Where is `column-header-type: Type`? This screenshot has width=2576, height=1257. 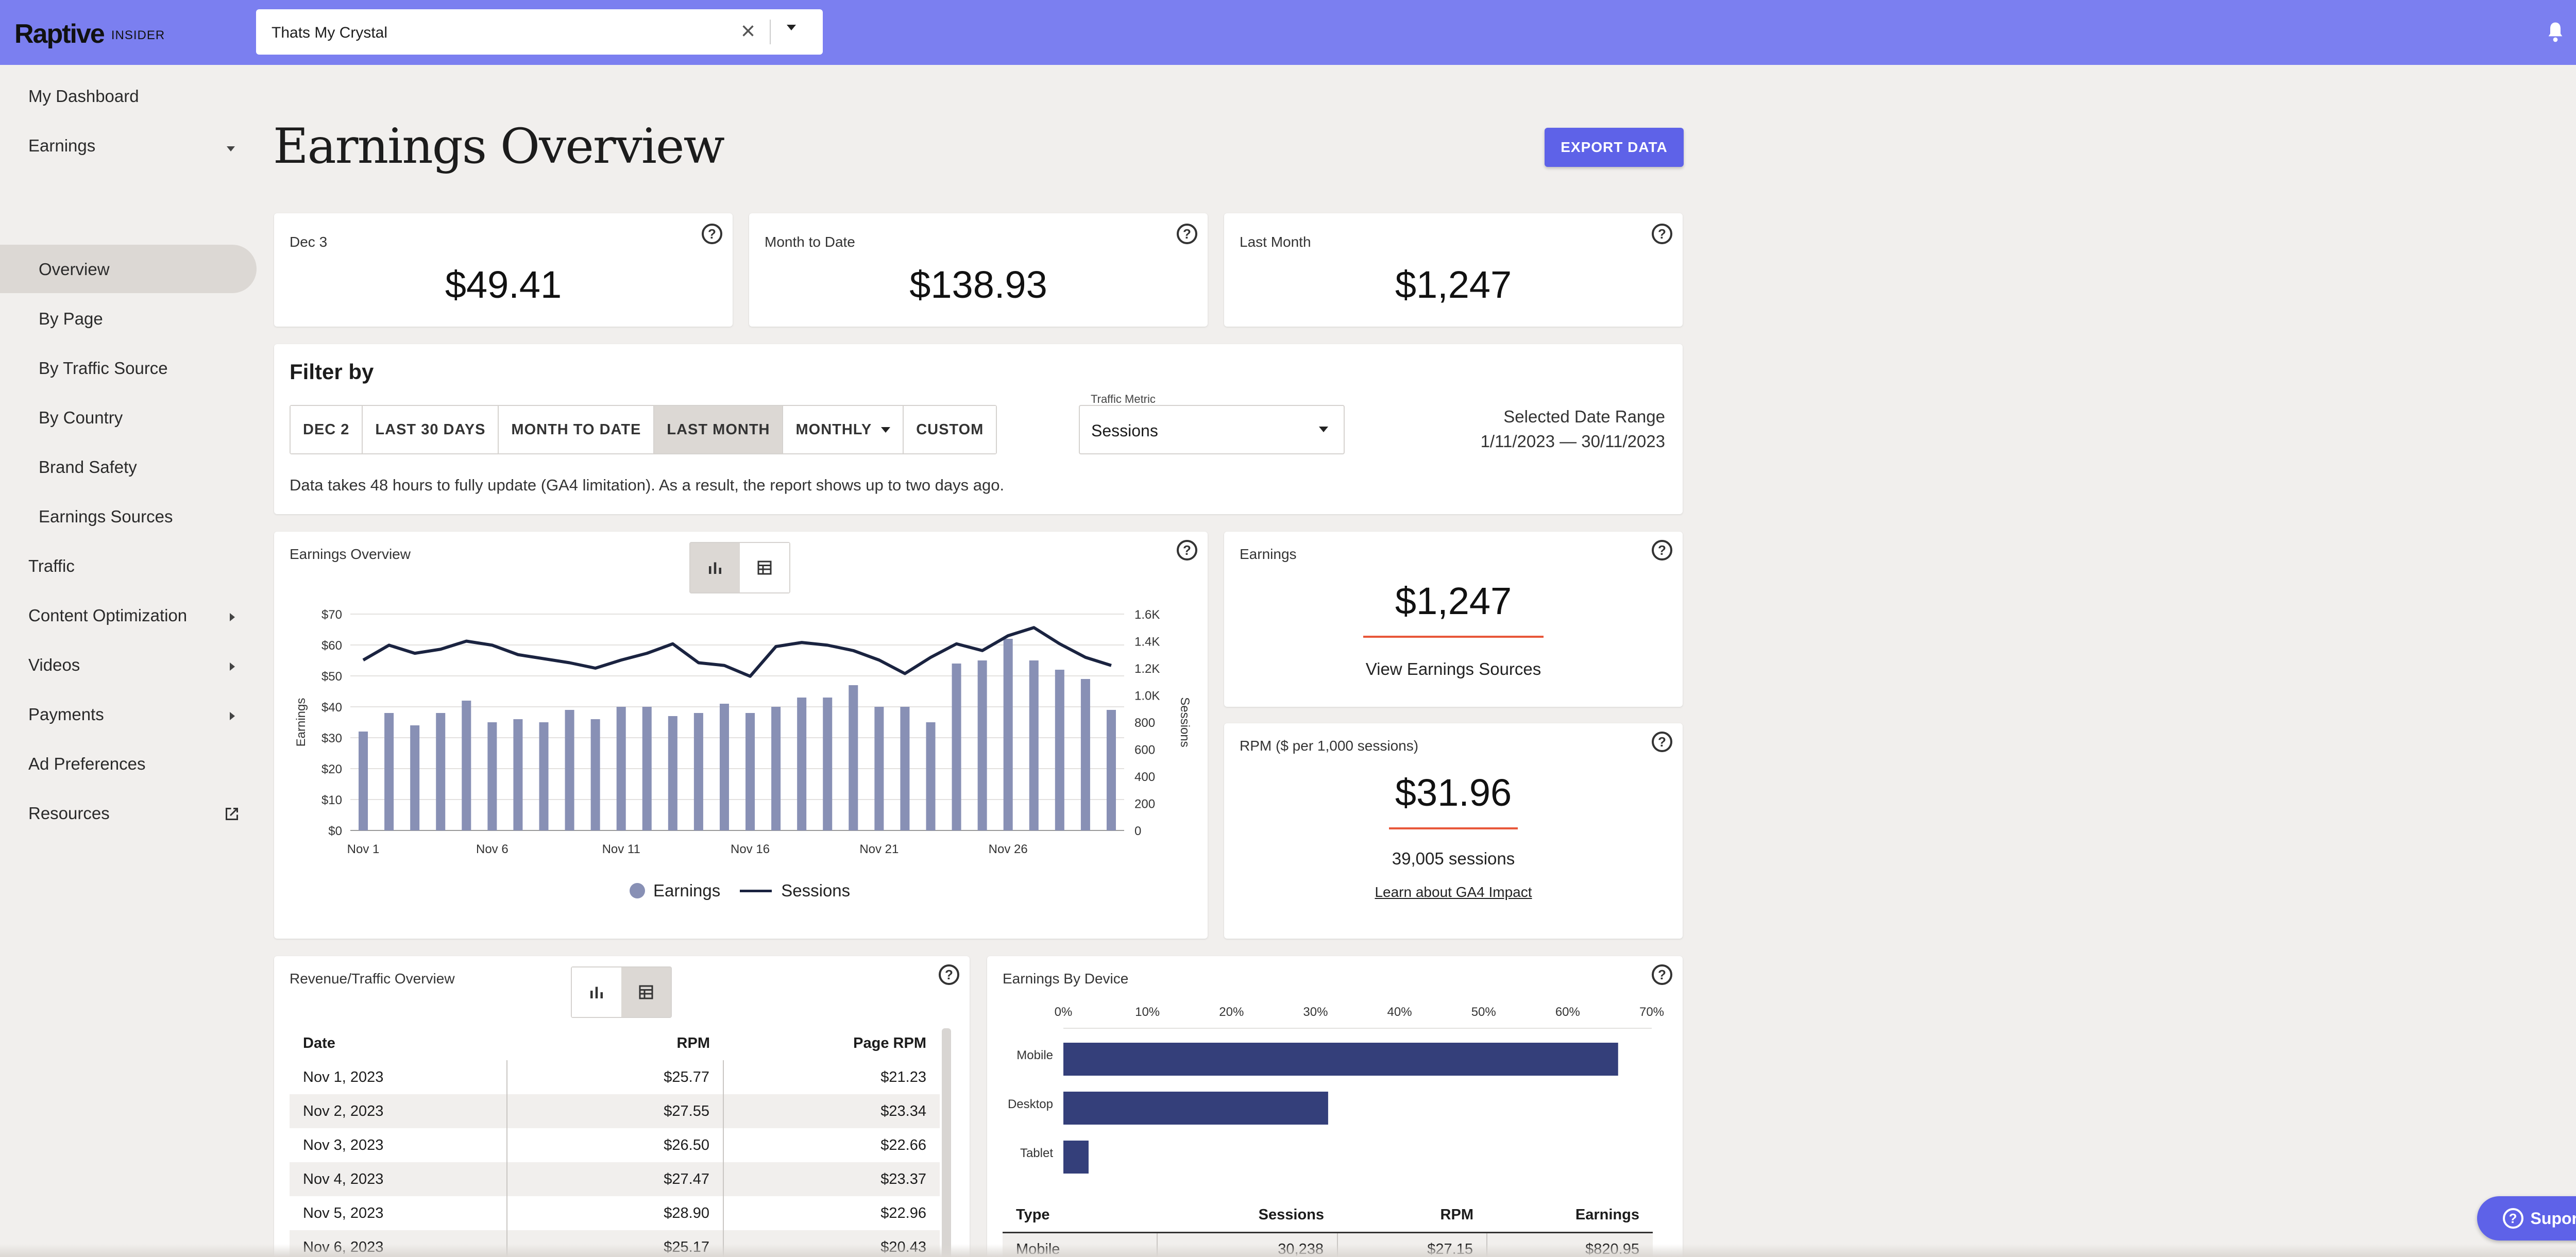 column-header-type: Type is located at coordinates (1033, 1215).